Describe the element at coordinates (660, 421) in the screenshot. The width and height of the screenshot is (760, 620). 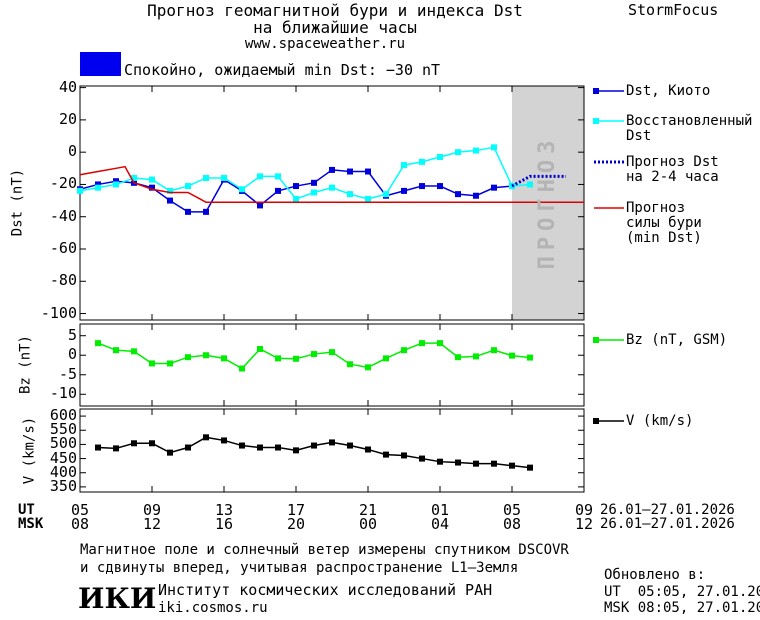
I see `legend-entry: V (km/s)` at that location.